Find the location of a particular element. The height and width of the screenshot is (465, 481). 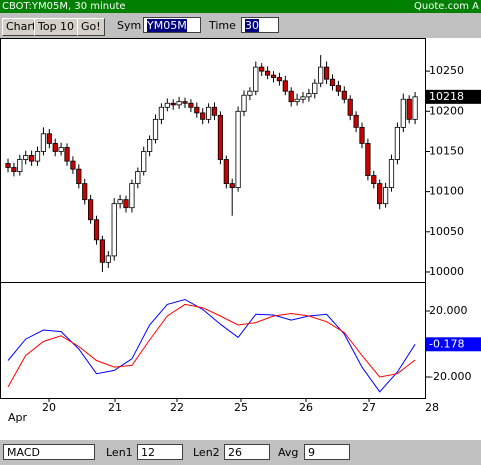

source: Quote.com A is located at coordinates (446, 6).